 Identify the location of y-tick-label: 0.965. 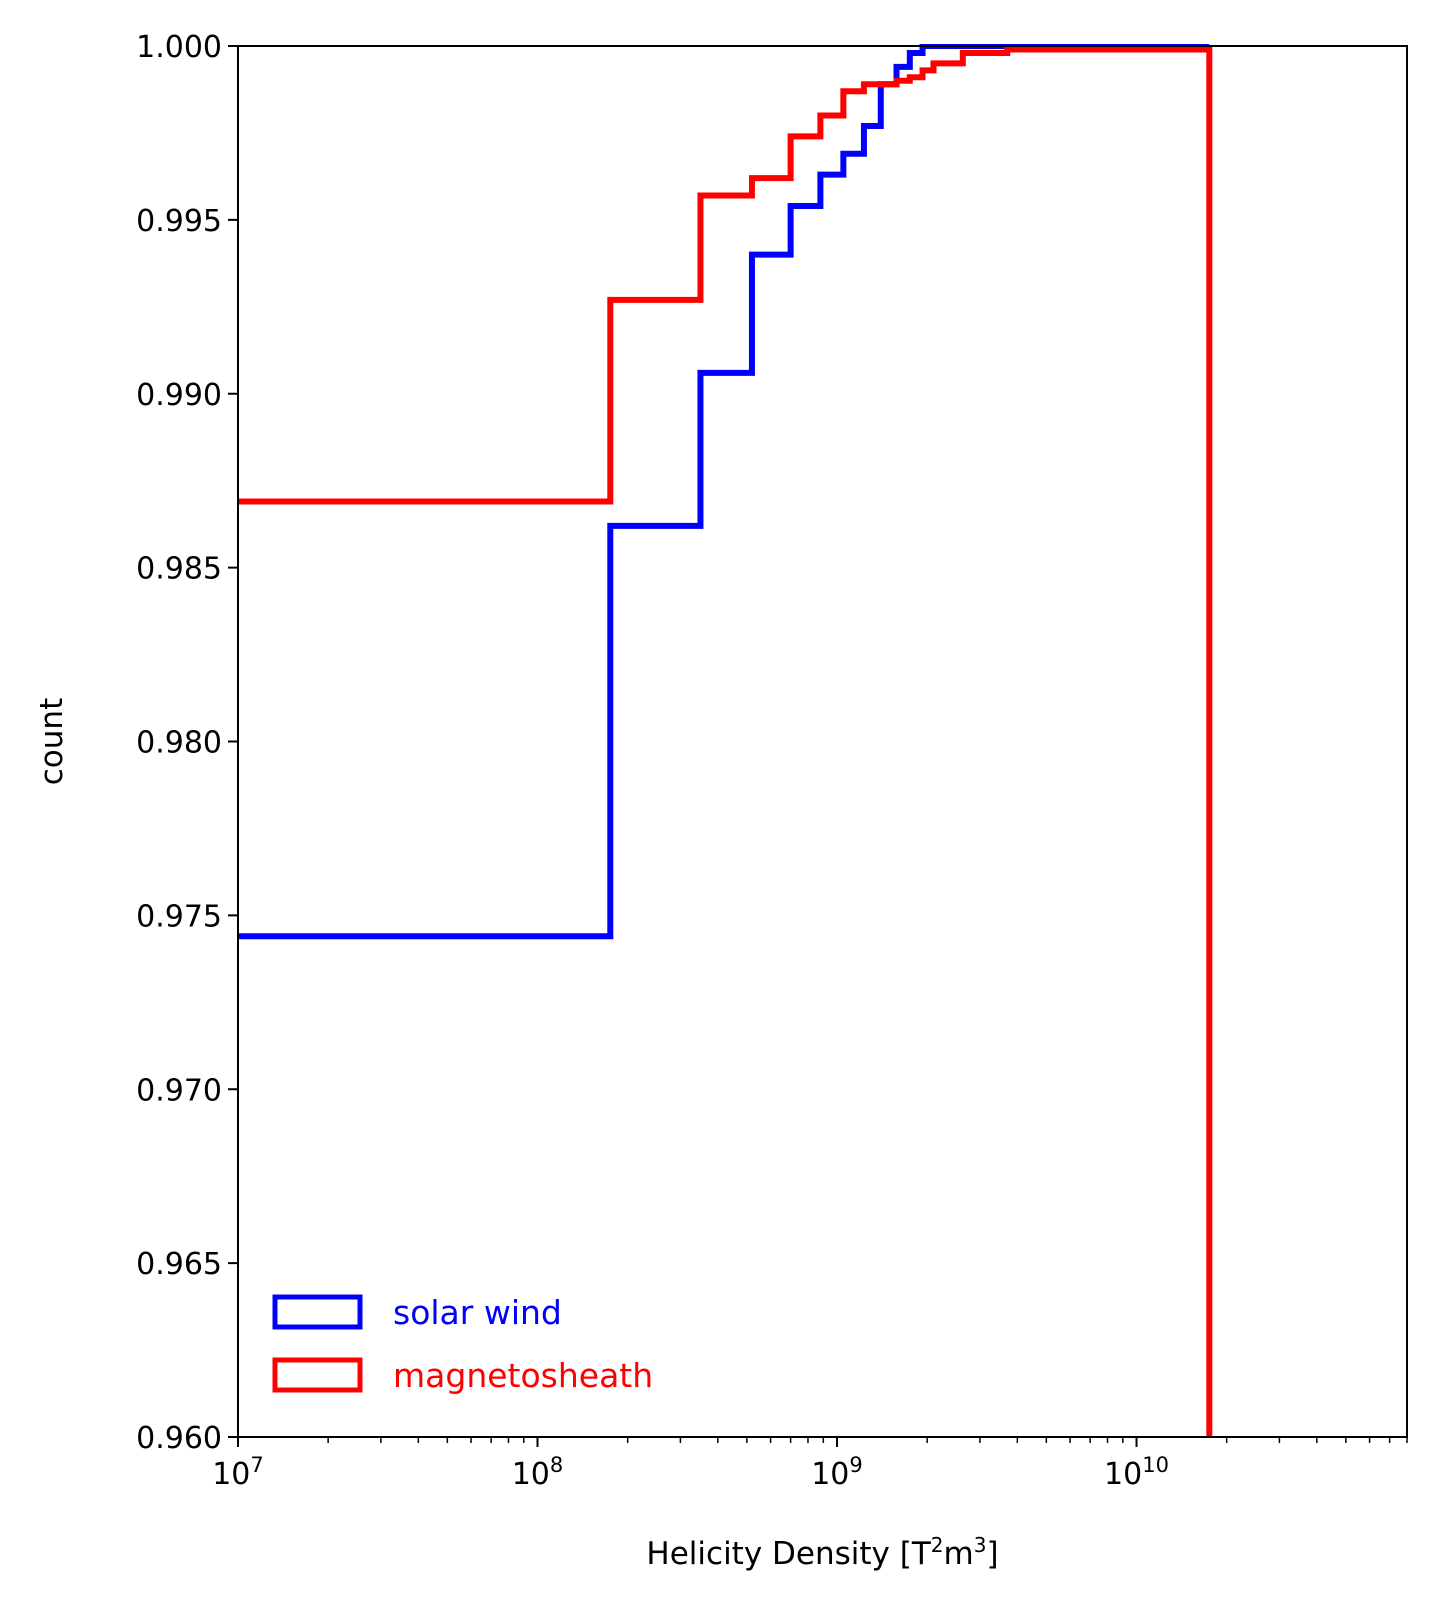
(179, 1264).